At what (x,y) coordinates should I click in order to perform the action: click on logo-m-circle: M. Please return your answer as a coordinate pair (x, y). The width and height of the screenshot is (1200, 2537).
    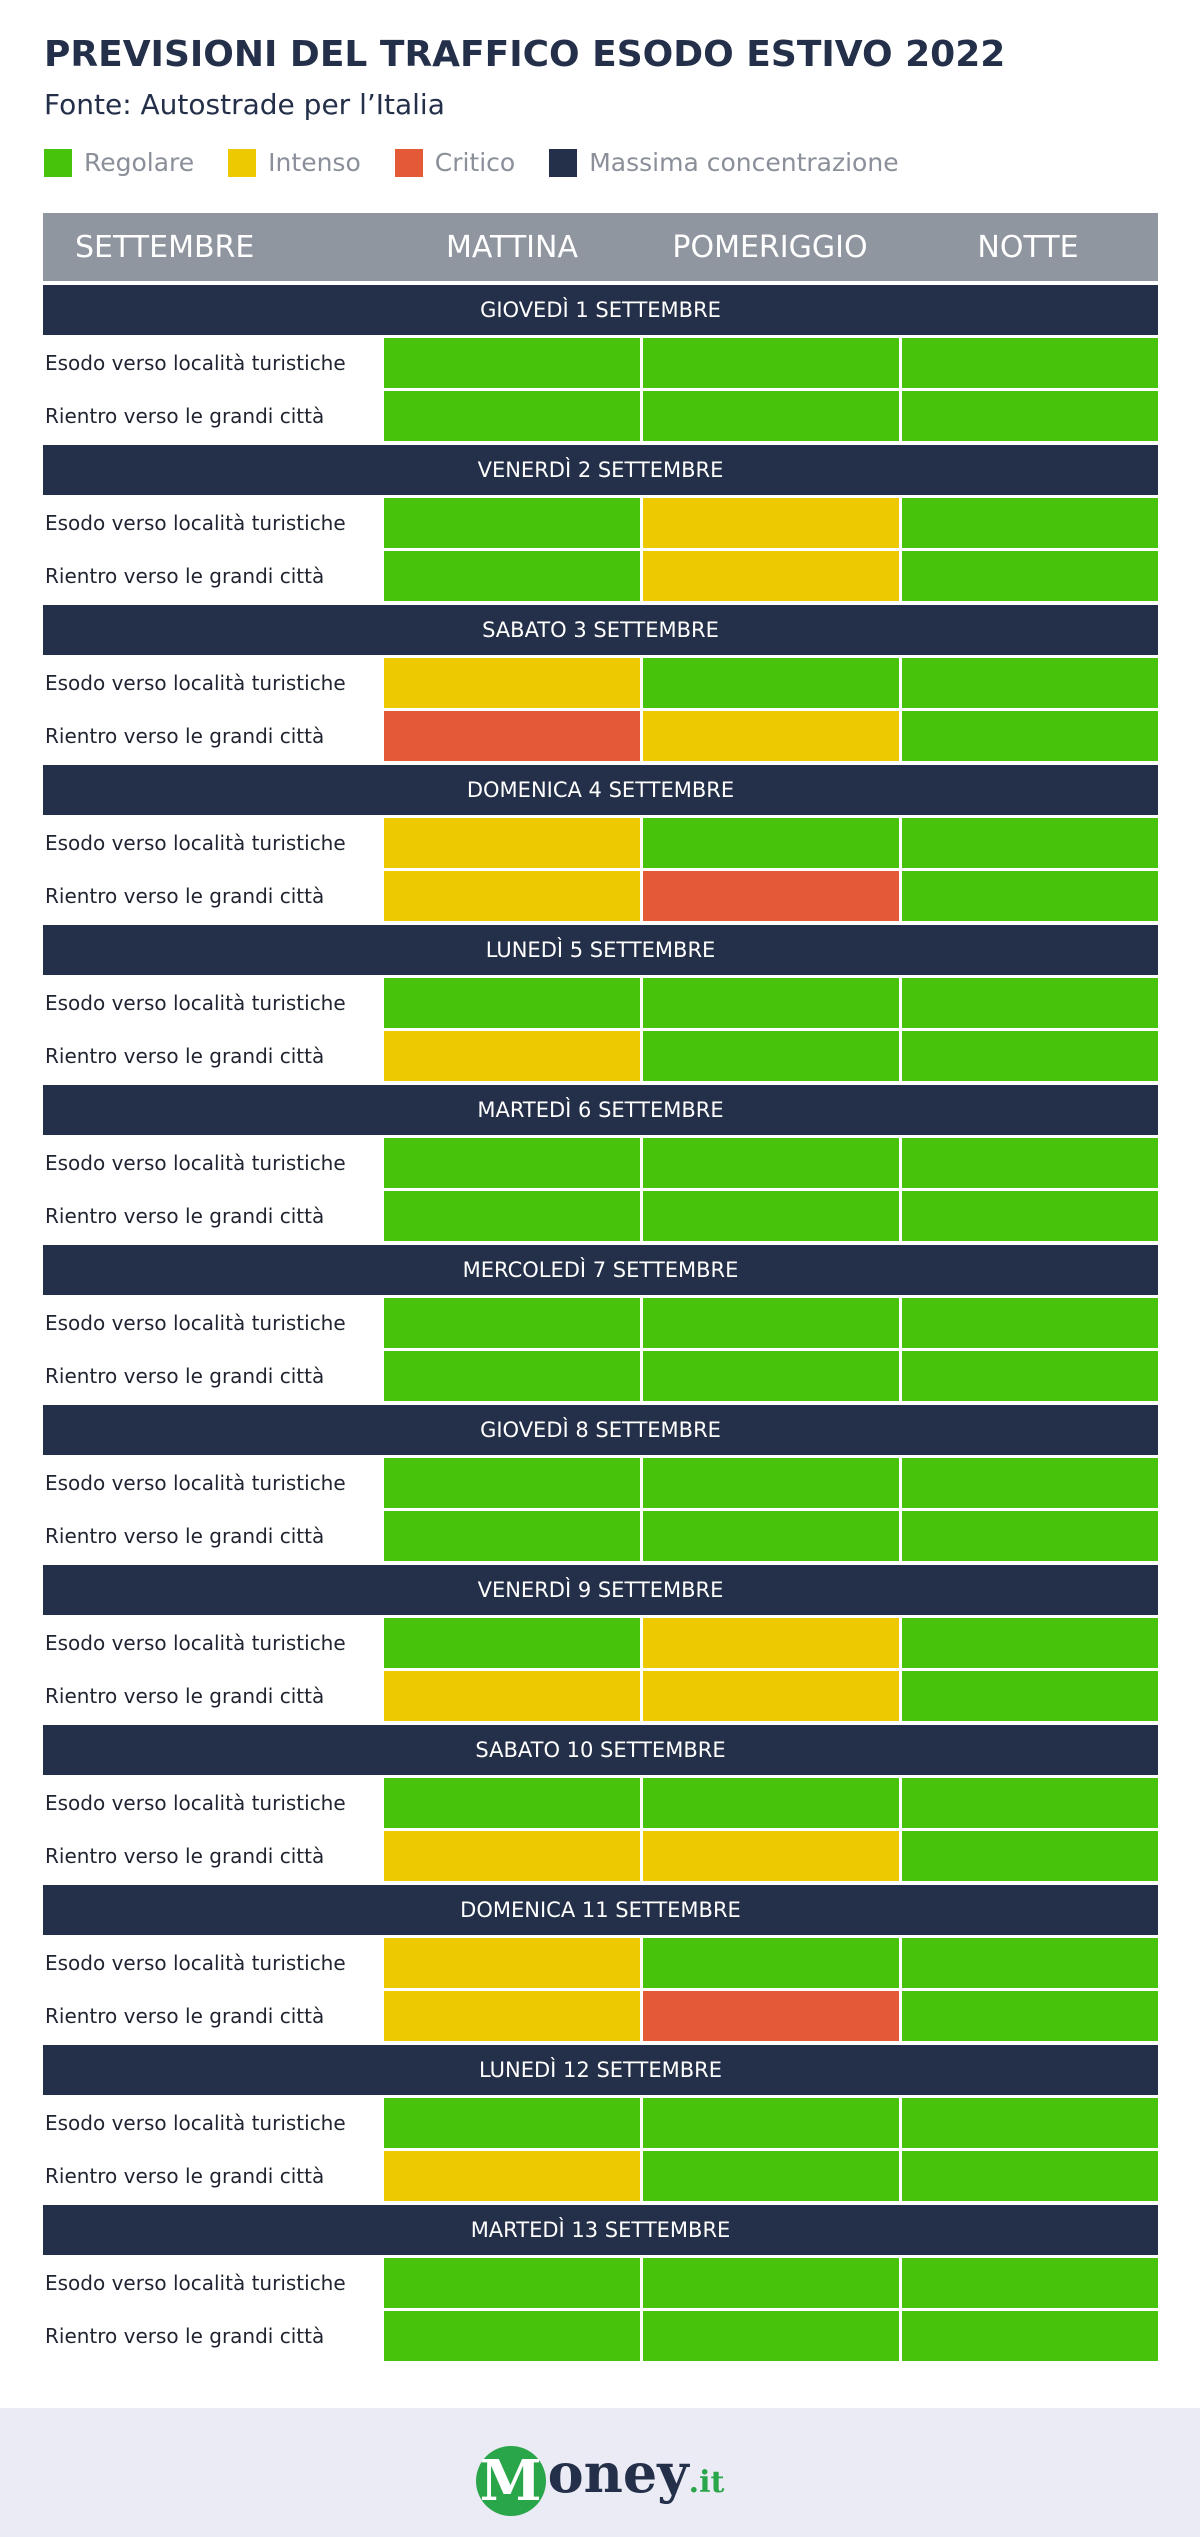
    Looking at the image, I should click on (510, 2480).